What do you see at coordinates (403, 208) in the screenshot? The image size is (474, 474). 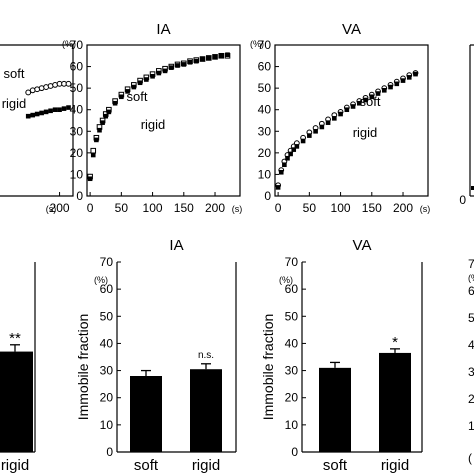 I see `x-tick-label: 200` at bounding box center [403, 208].